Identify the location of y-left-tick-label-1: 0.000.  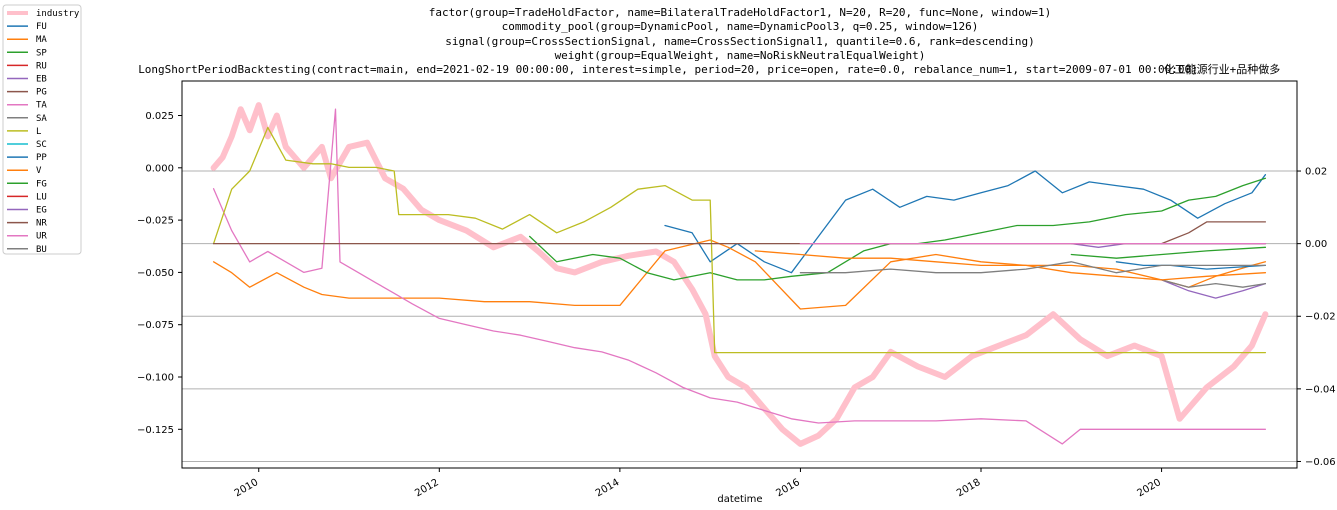
(159, 168).